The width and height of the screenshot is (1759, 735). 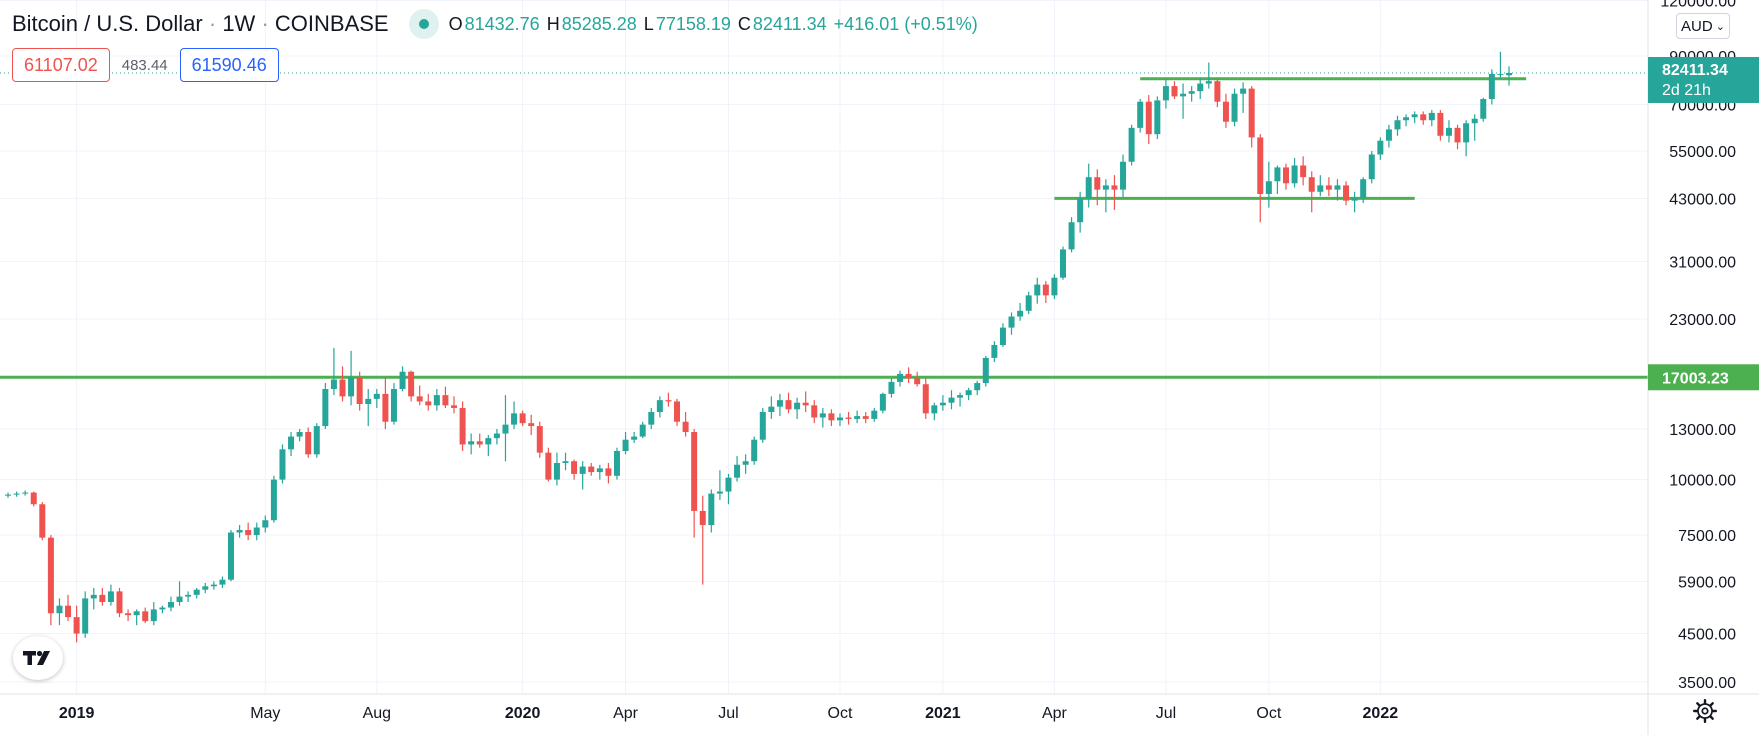 What do you see at coordinates (1703, 26) in the screenshot?
I see `currency-select: AUD ⌄` at bounding box center [1703, 26].